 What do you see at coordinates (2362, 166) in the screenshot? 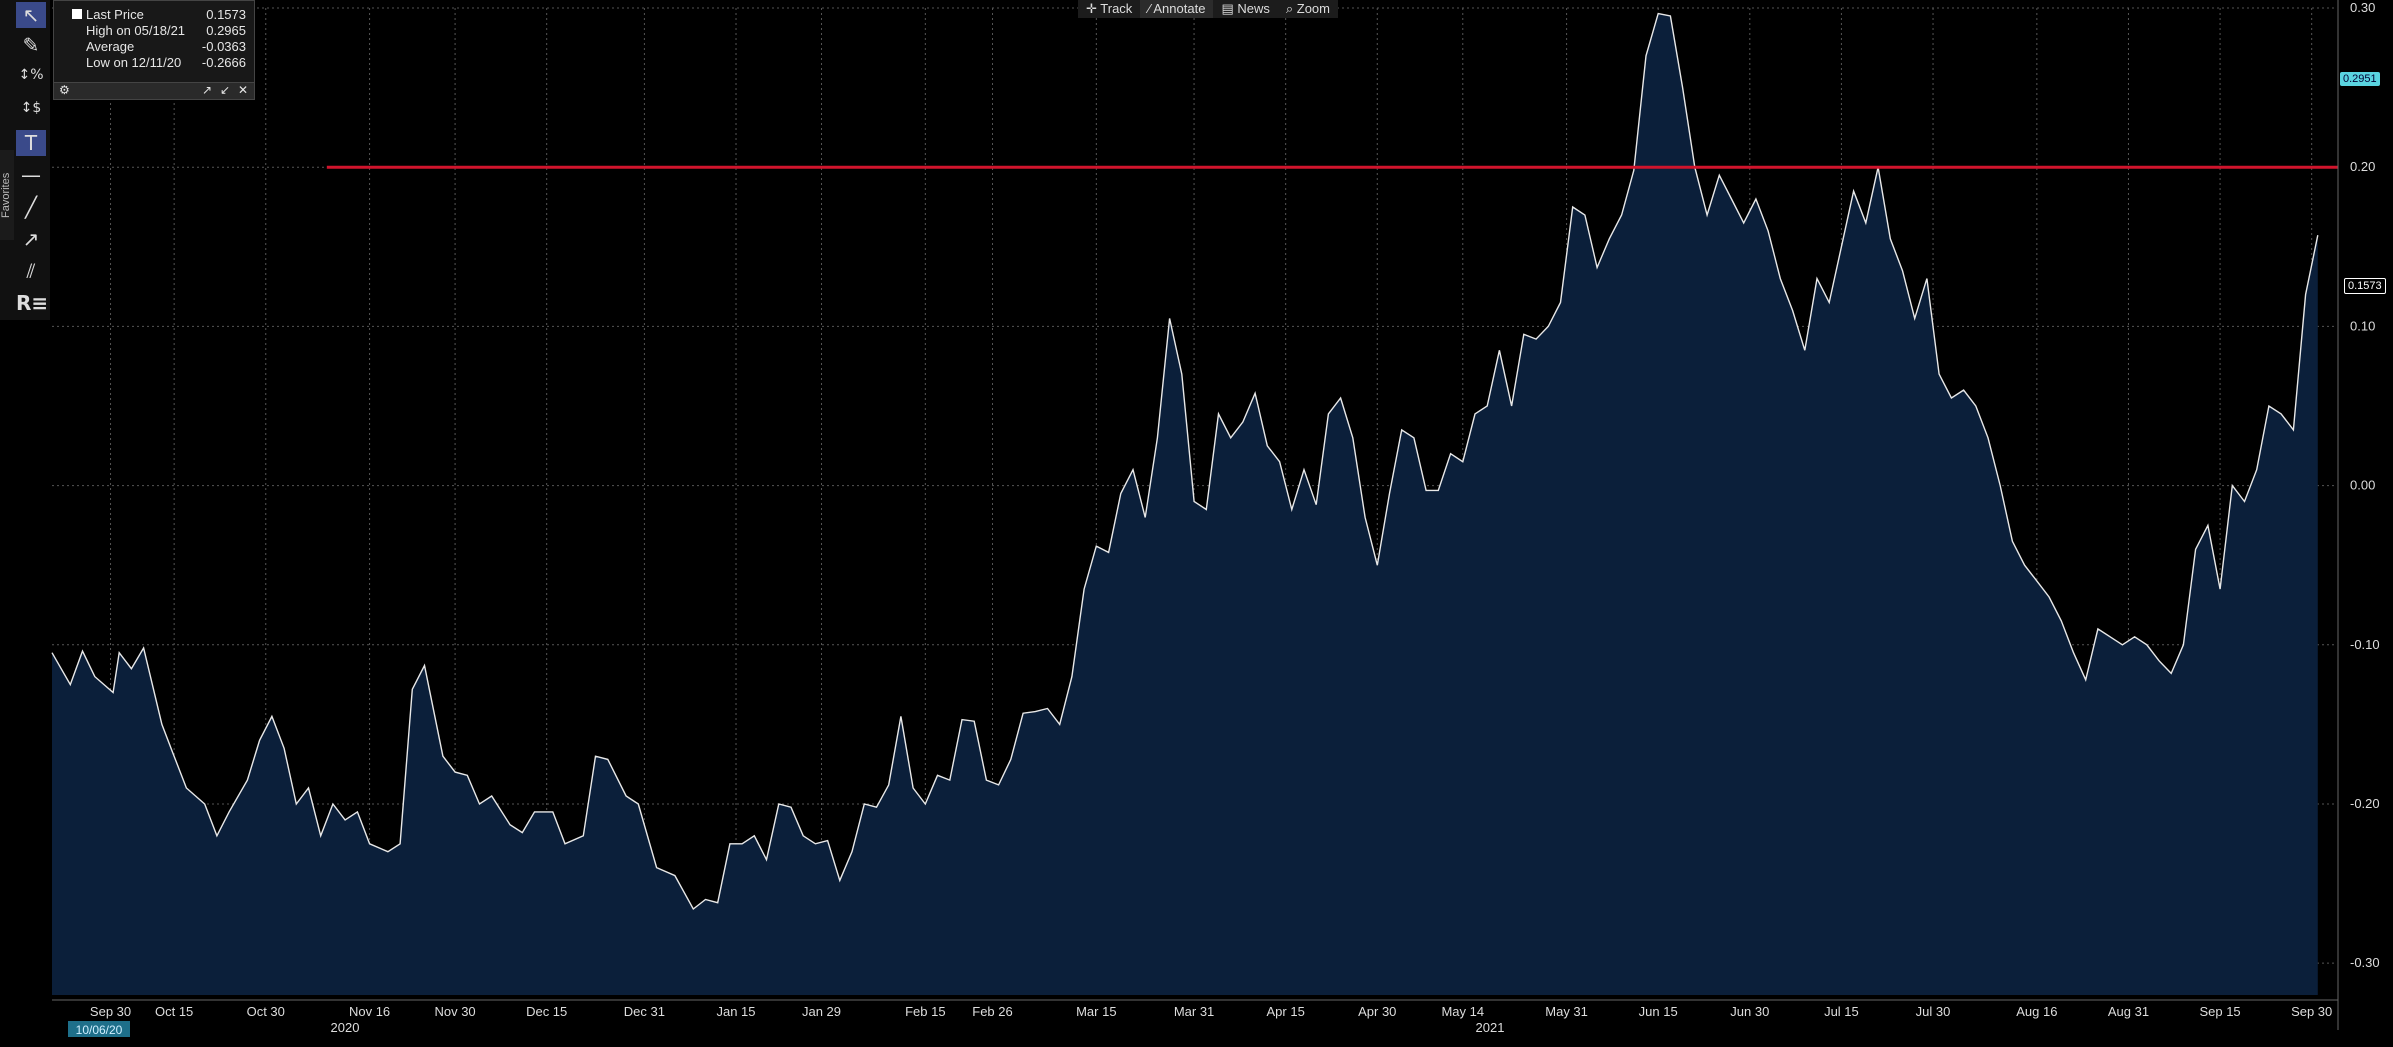
I see `y-tick-label: 0.20` at bounding box center [2362, 166].